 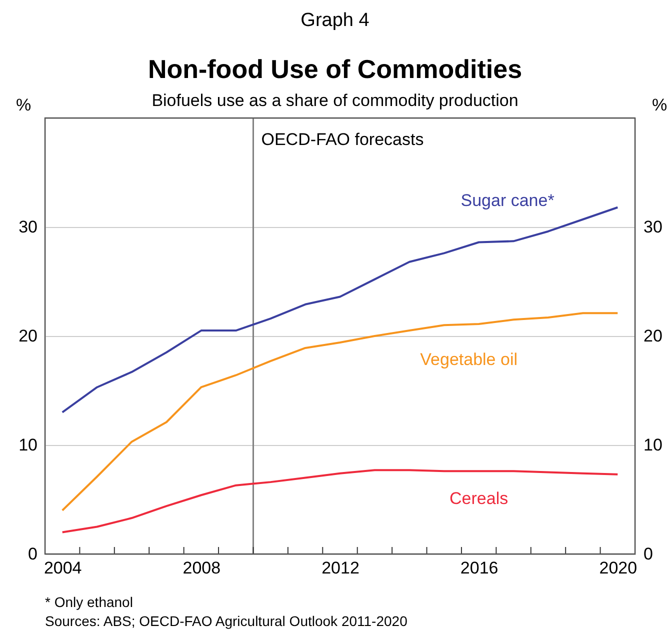 What do you see at coordinates (479, 498) in the screenshot?
I see `series-label: Cereals` at bounding box center [479, 498].